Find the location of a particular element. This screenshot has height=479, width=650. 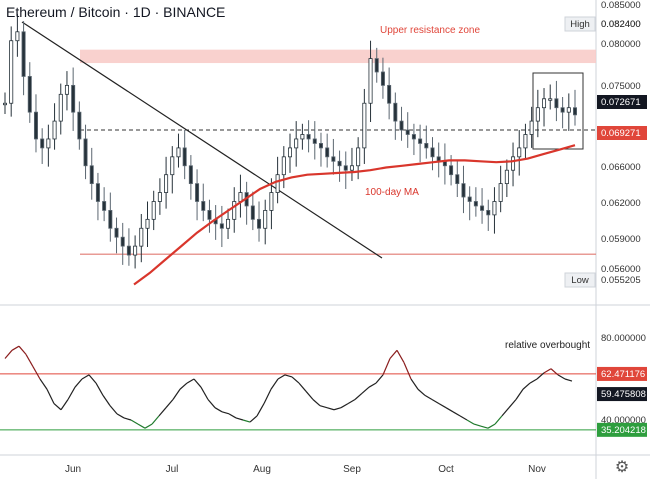

high-value: 0.082400 is located at coordinates (621, 24).